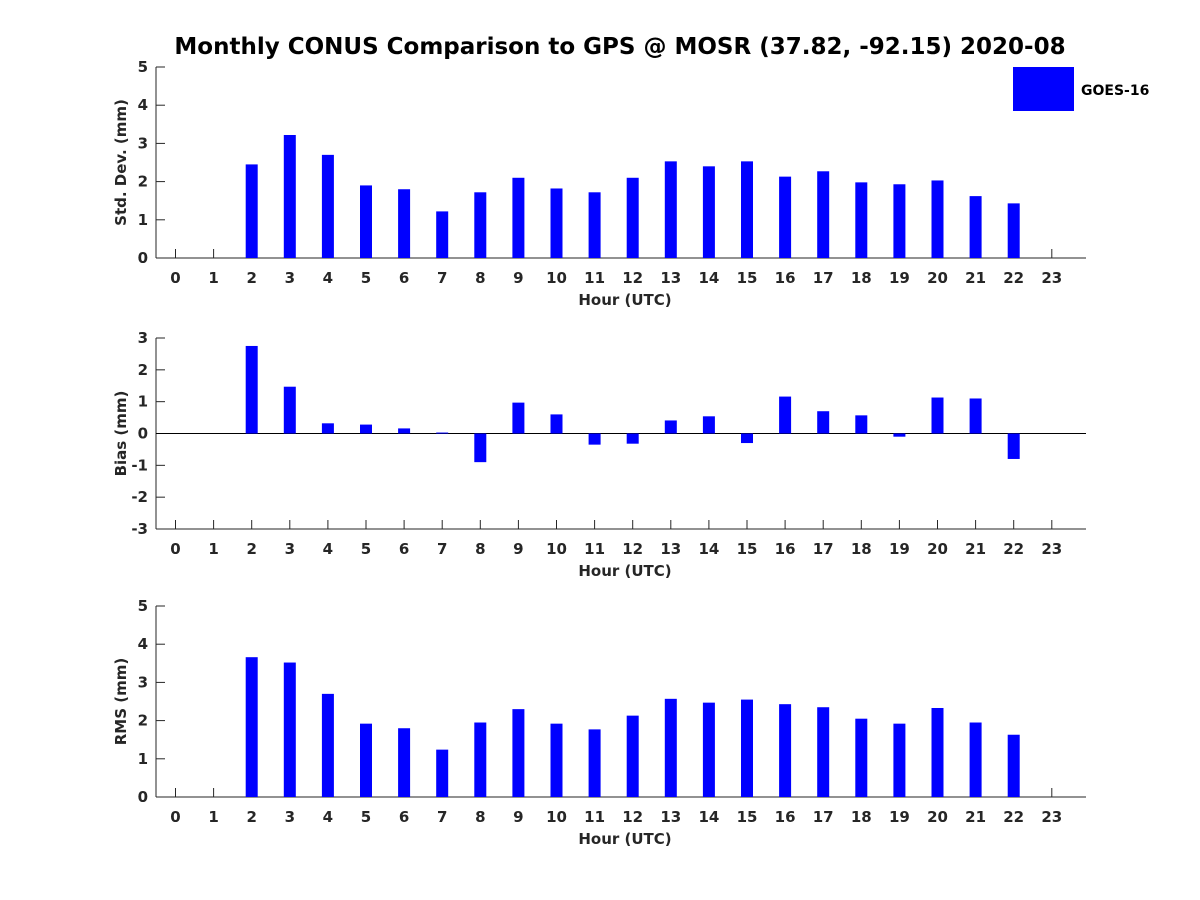 This screenshot has width=1200, height=900. Describe the element at coordinates (975, 817) in the screenshot. I see `x-tick-label: 21` at that location.